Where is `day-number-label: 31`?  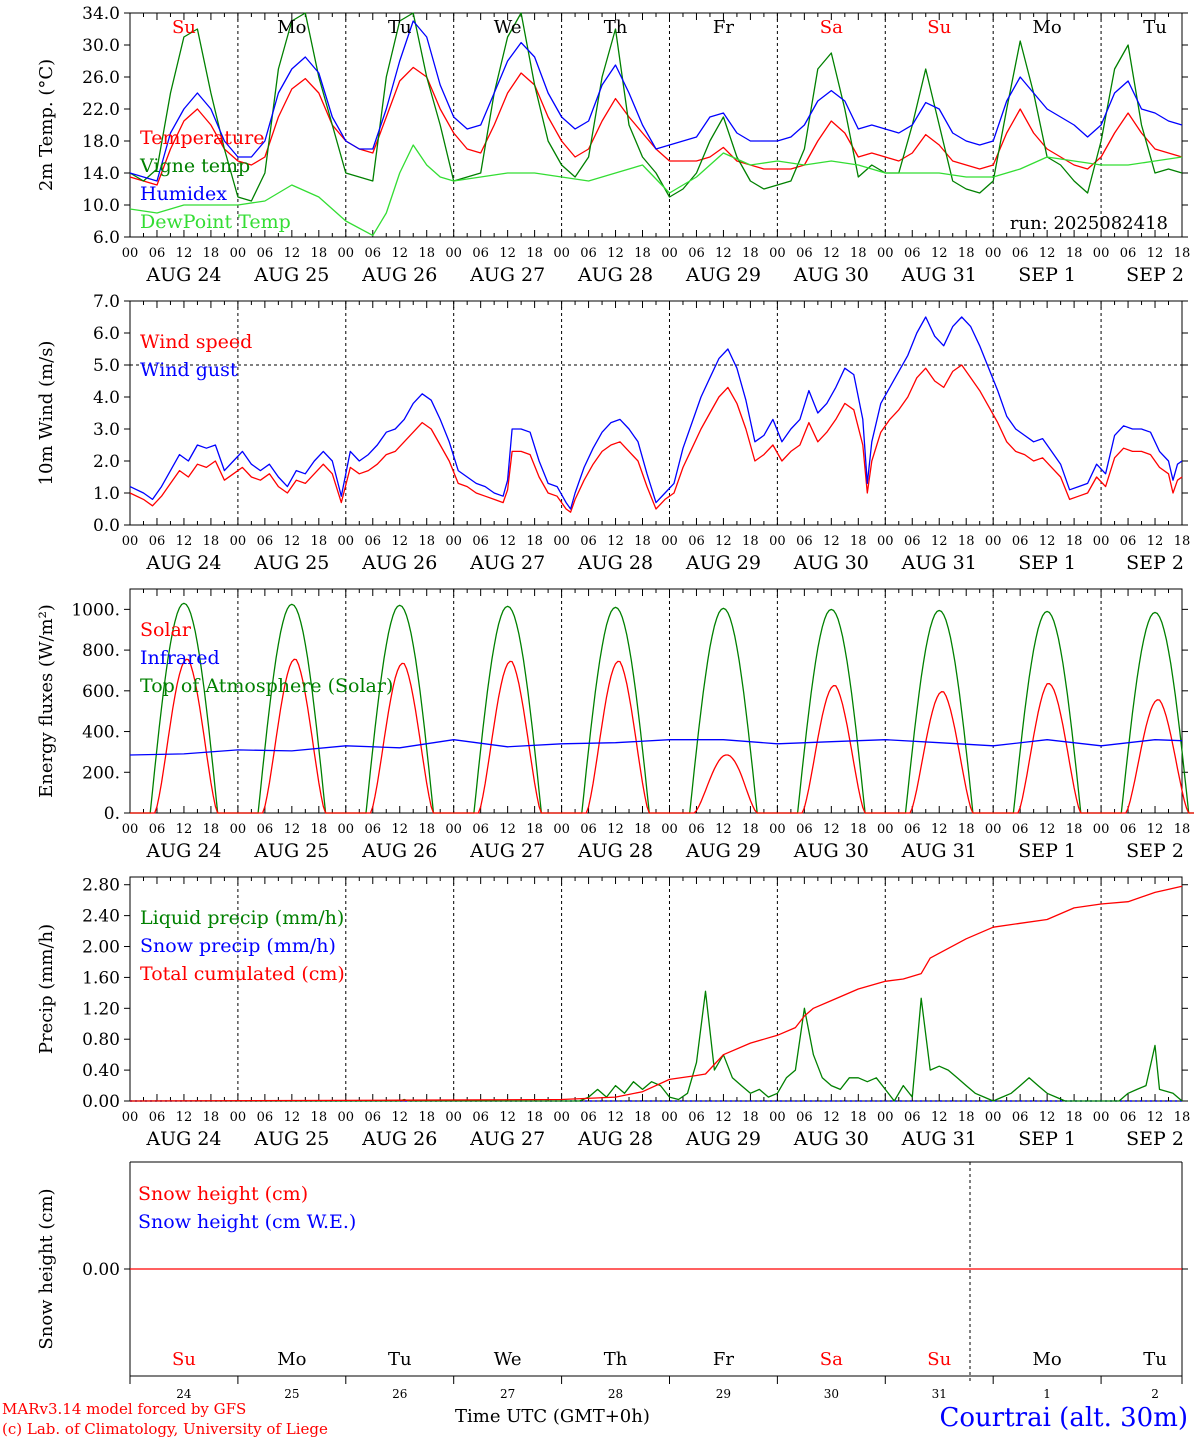 day-number-label: 31 is located at coordinates (939, 1394).